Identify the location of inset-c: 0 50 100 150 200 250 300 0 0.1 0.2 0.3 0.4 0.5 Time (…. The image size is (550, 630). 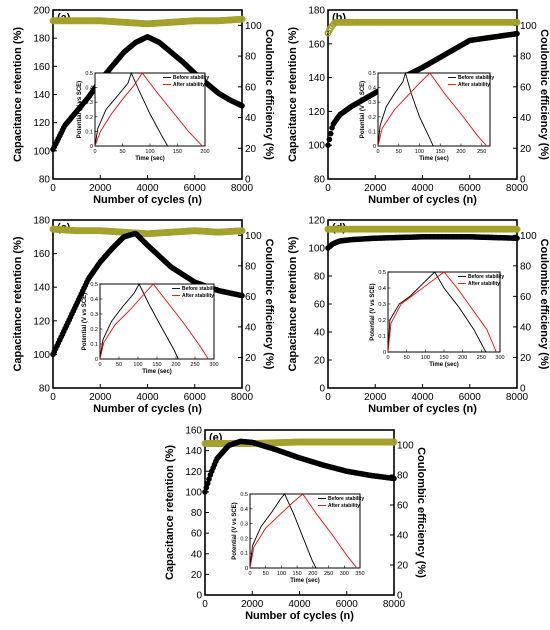
(150, 328).